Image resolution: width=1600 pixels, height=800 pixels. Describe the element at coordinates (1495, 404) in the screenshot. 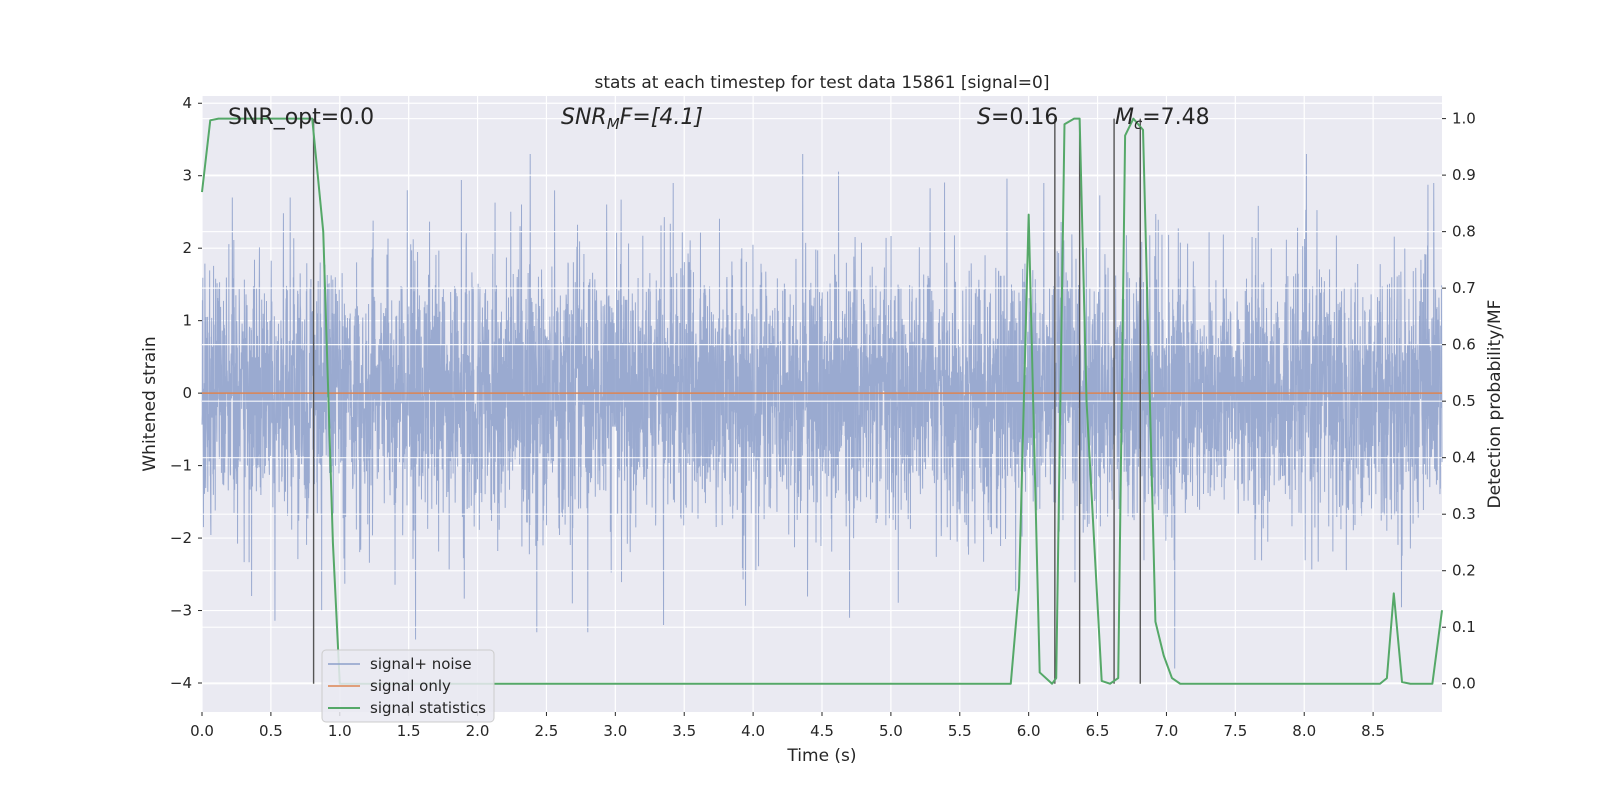

I see `y2-axis-label: Detection probability/MF` at that location.